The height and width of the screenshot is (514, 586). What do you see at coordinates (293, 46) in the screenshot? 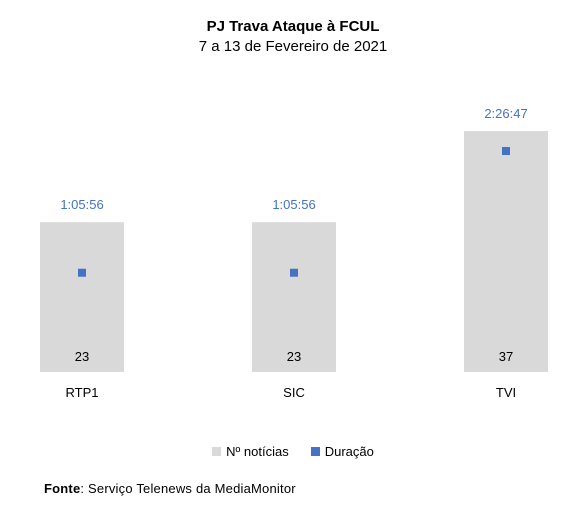
I see `chart-subtitle: 7 a 13 de Fevereiro de 2021` at bounding box center [293, 46].